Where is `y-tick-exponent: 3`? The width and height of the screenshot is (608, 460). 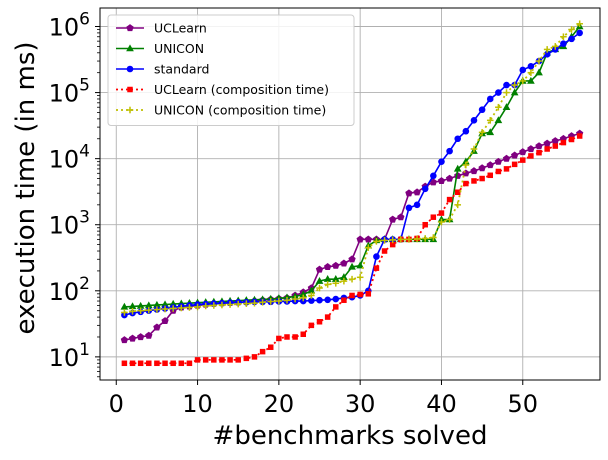 y-tick-exponent: 3 is located at coordinates (84, 218).